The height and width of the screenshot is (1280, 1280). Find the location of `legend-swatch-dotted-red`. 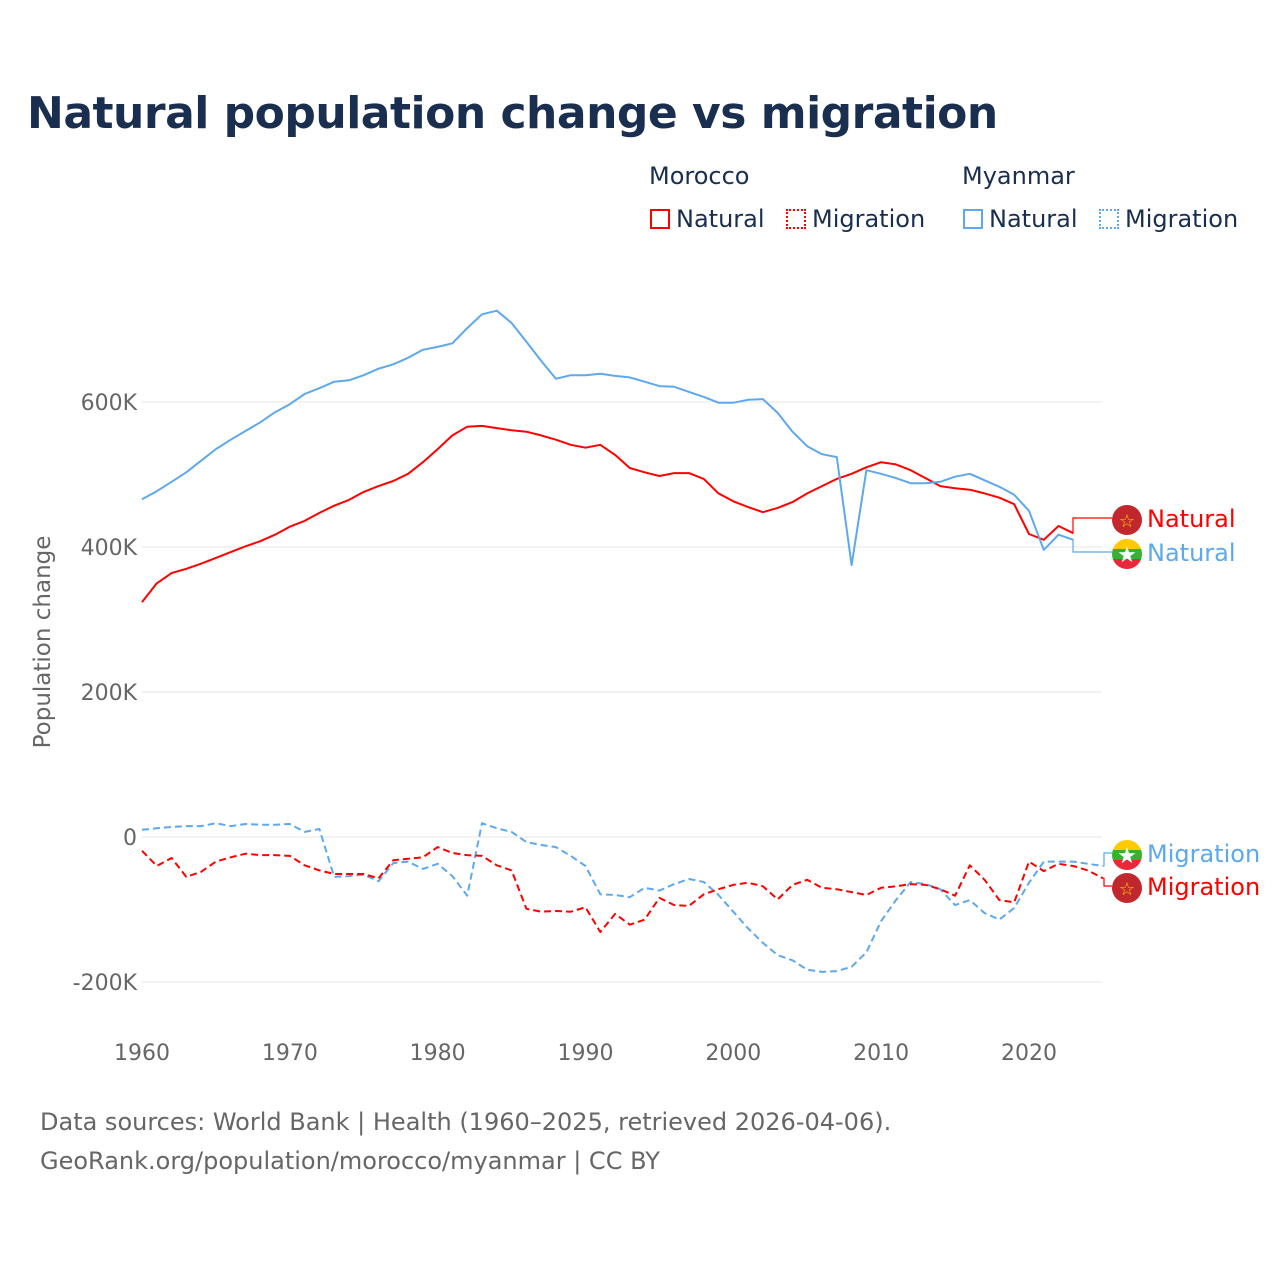

legend-swatch-dotted-red is located at coordinates (796, 219).